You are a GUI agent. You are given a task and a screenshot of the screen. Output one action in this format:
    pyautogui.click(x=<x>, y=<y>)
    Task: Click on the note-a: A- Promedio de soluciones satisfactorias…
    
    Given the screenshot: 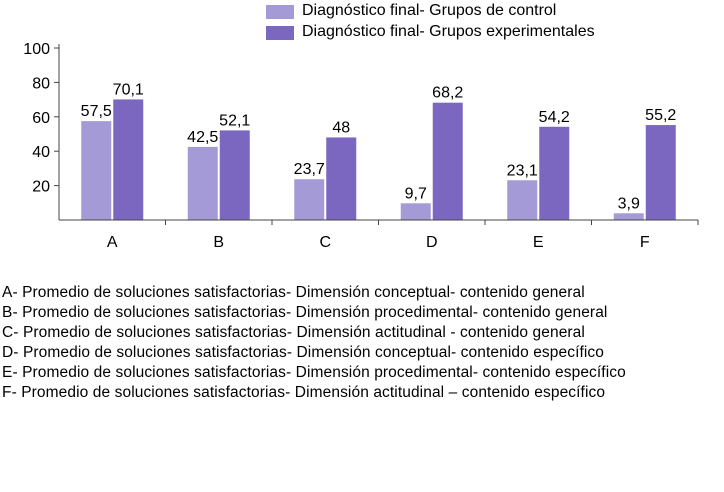 What is the action you would take?
    pyautogui.click(x=293, y=292)
    